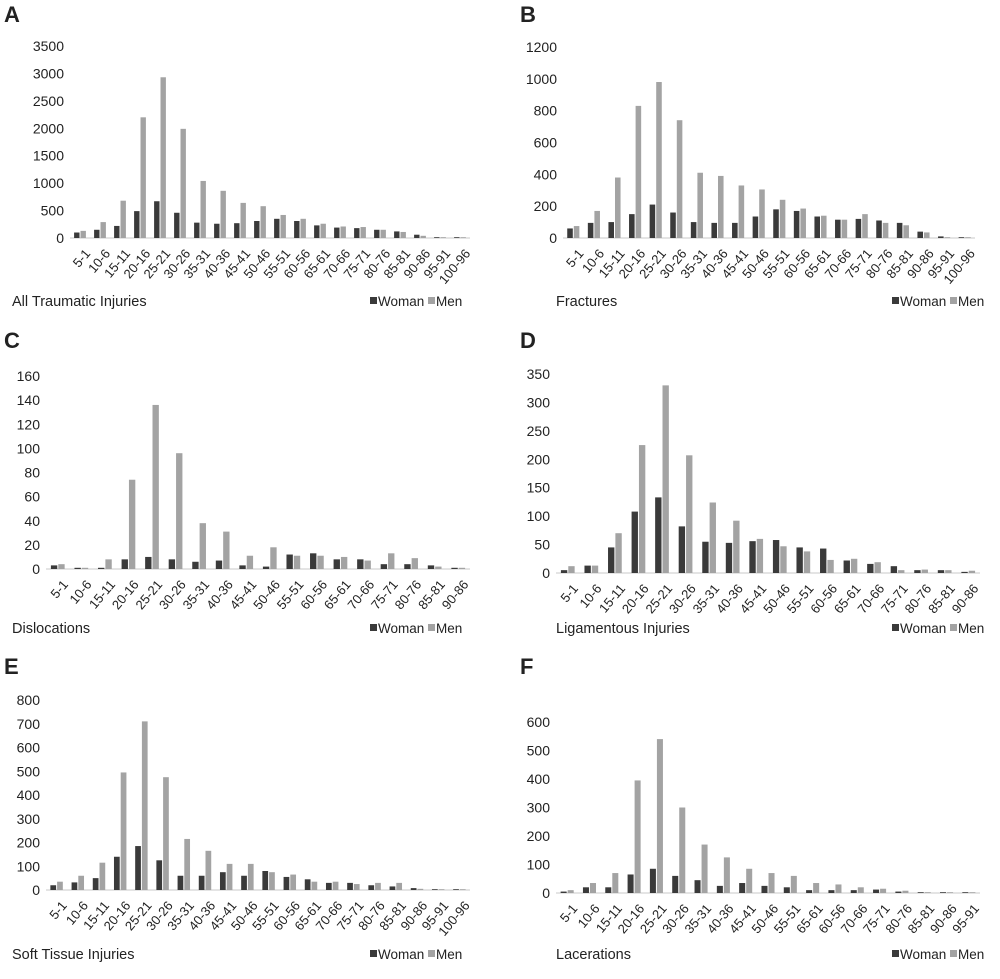  Describe the element at coordinates (29, 424) in the screenshot. I see `y-tick-label: 120` at that location.